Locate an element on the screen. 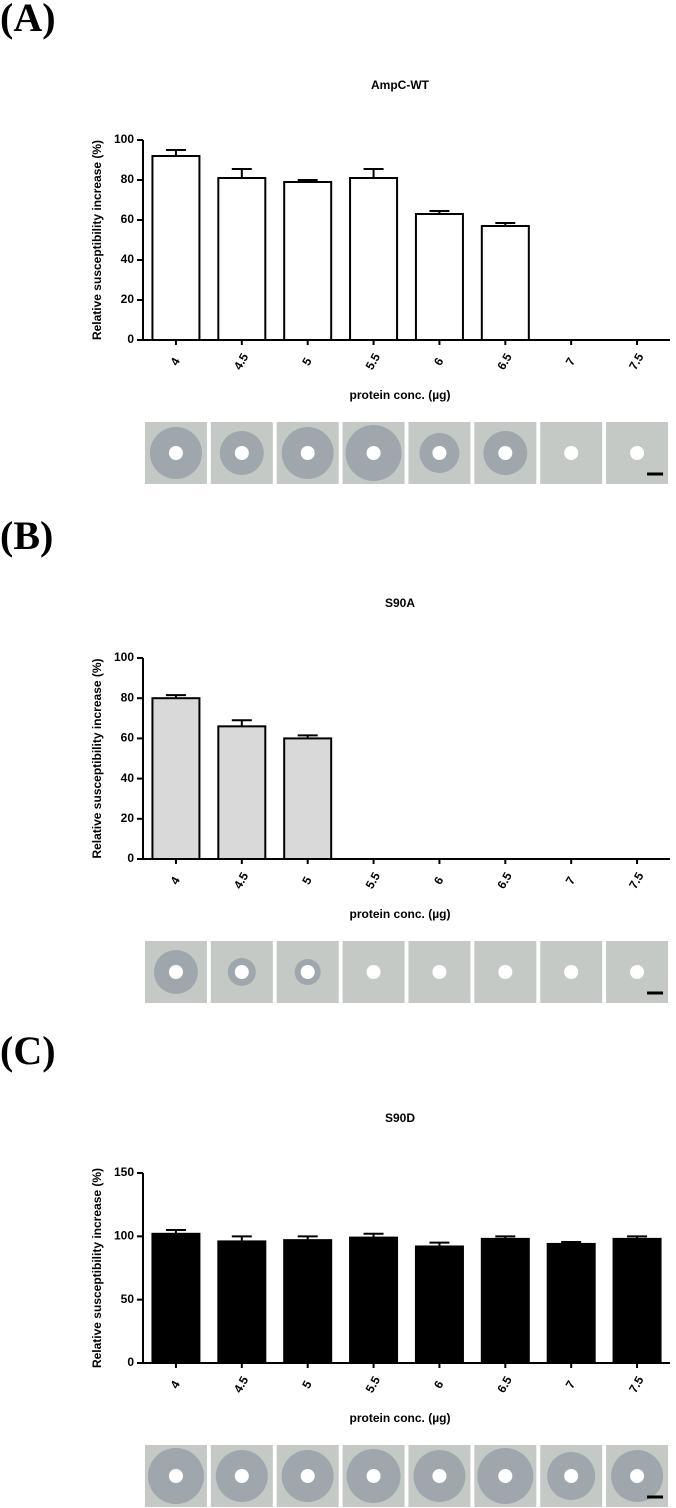 The height and width of the screenshot is (1508, 676). panel-label: (C) is located at coordinates (28, 1050).